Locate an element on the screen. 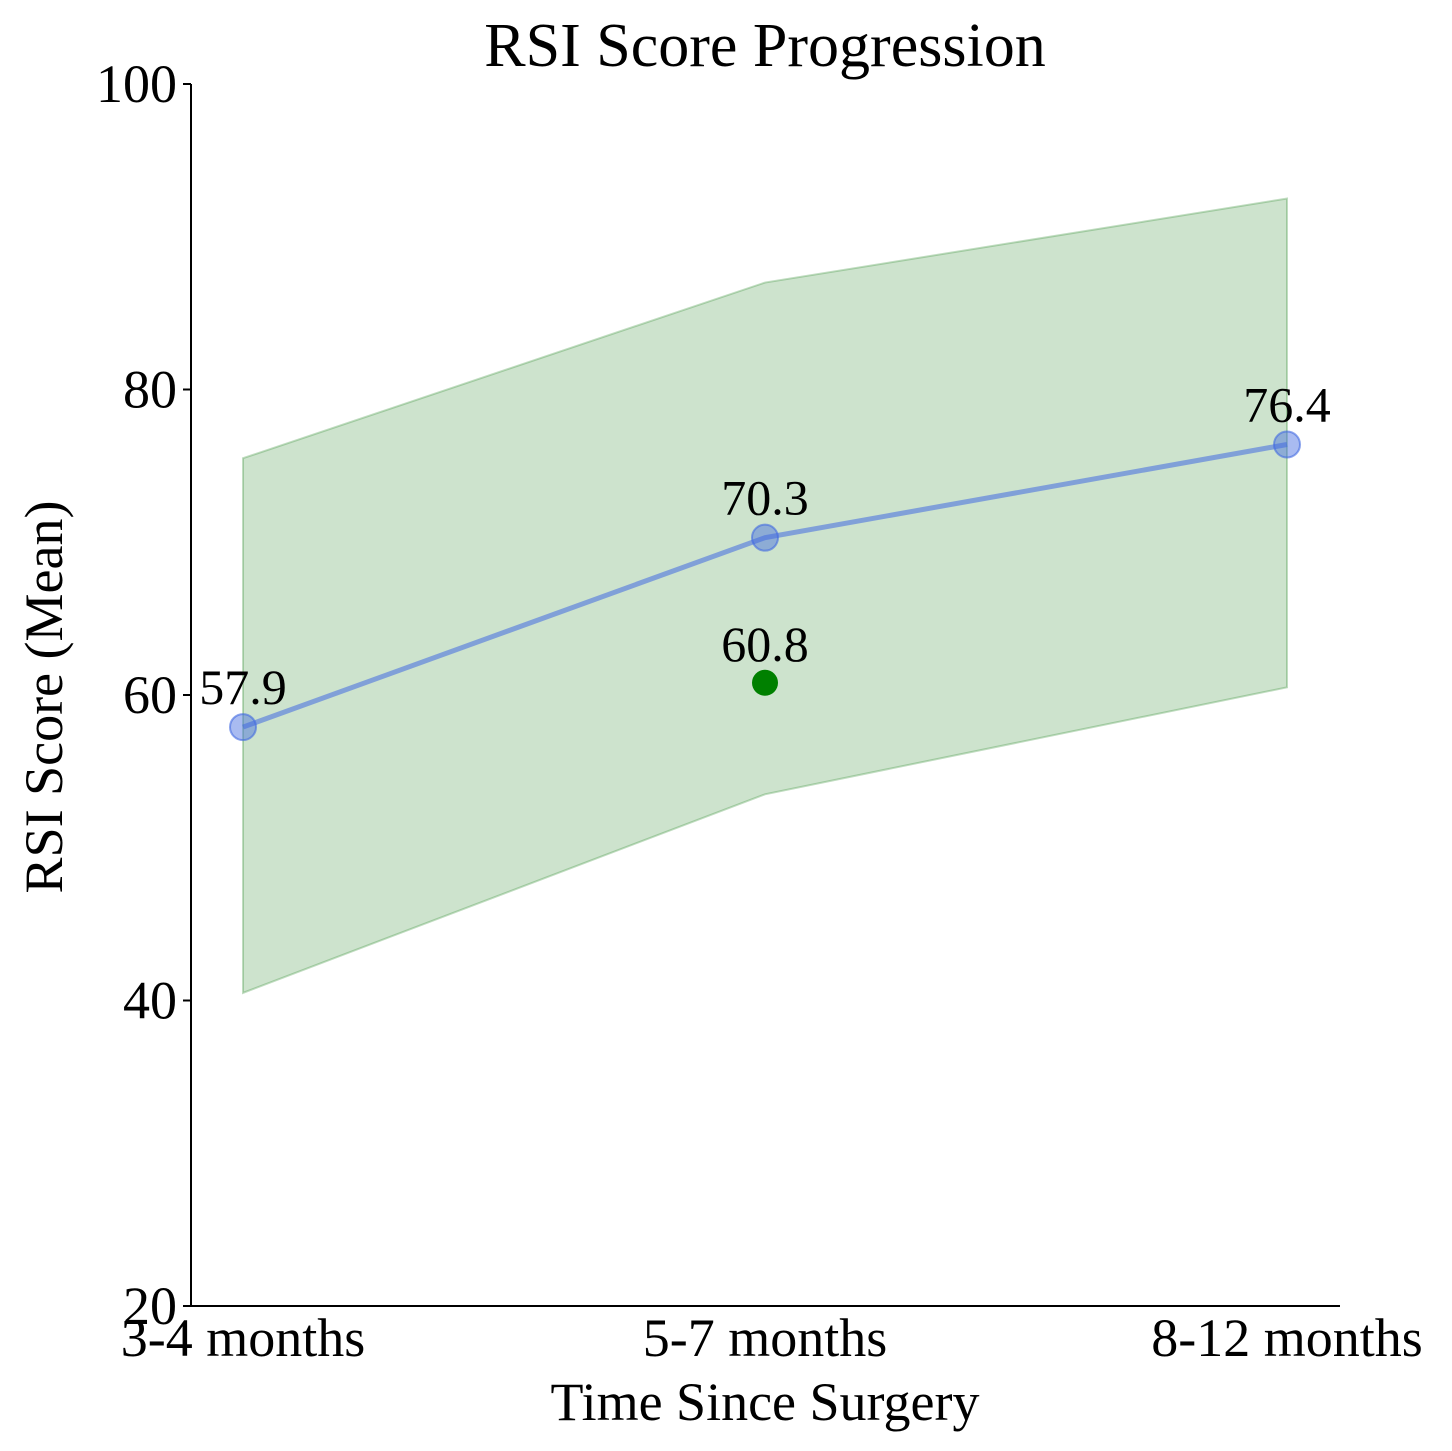 Image resolution: width=1452 pixels, height=1451 pixels. y-ticks: 20 40 60 80 100 is located at coordinates (143, 695).